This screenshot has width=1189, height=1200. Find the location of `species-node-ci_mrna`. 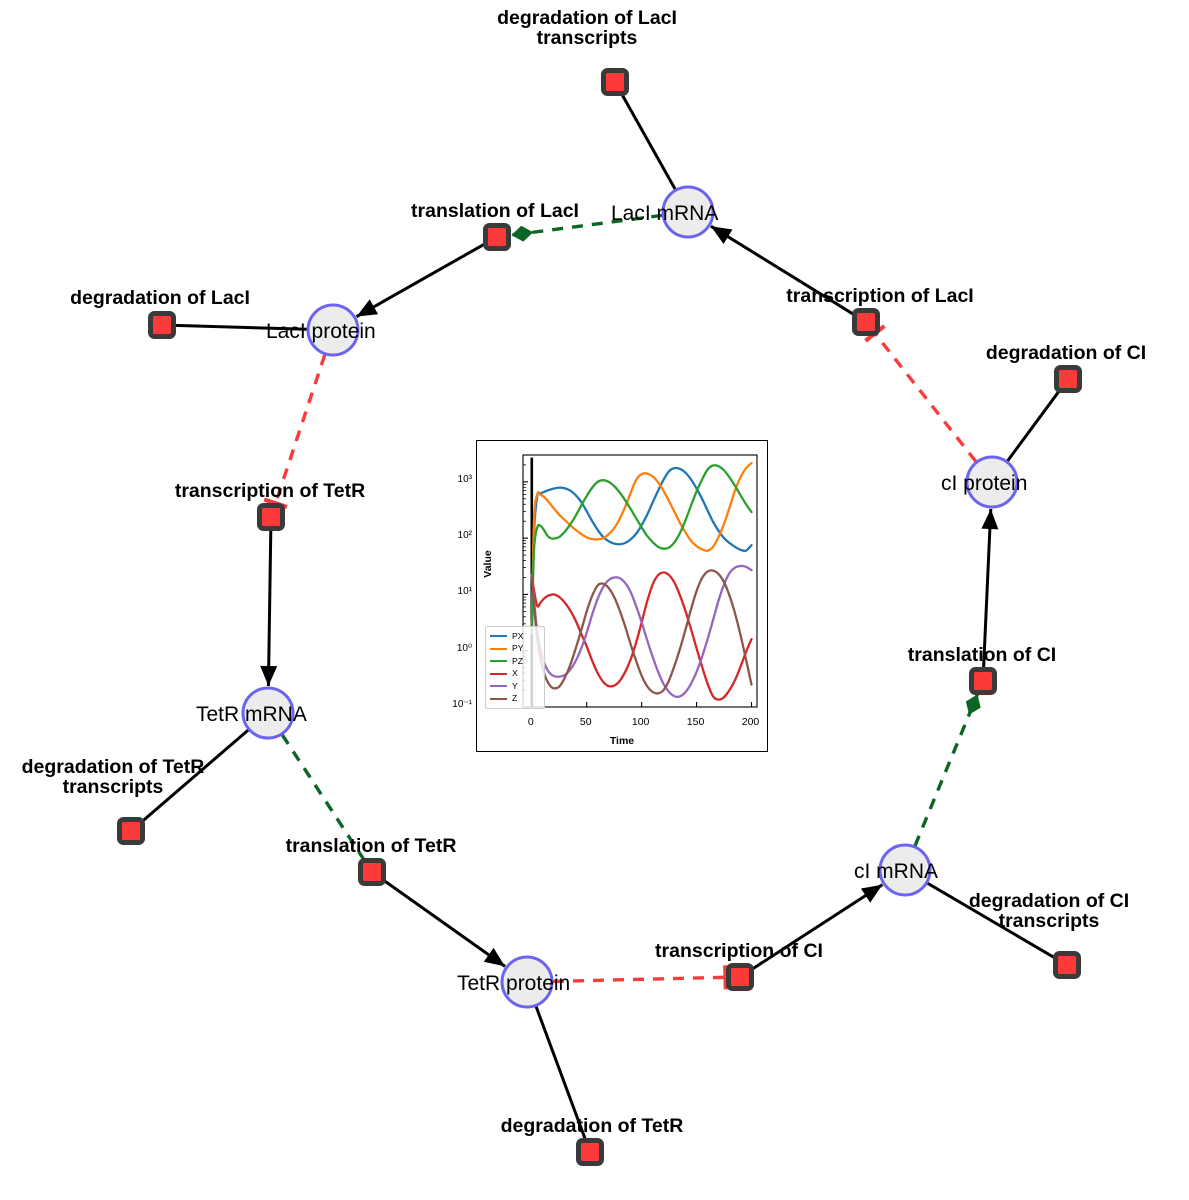

species-node-ci_mrna is located at coordinates (905, 870).